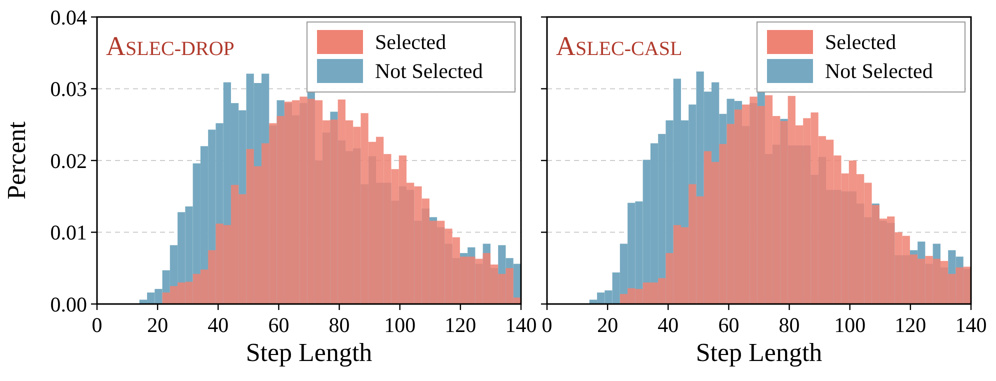 Image resolution: width=996 pixels, height=381 pixels. I want to click on y-axis-title: Percent, so click(16, 160).